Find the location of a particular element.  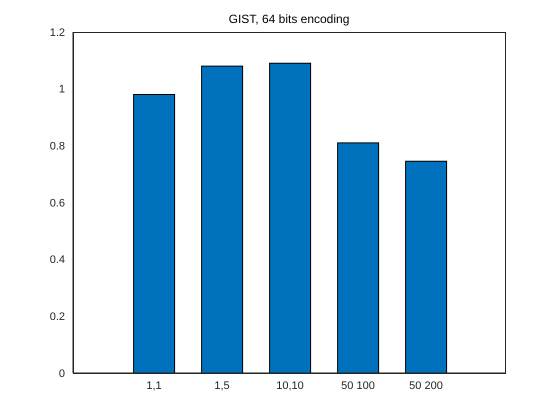

y-tick-label: 0.2 is located at coordinates (57, 317).